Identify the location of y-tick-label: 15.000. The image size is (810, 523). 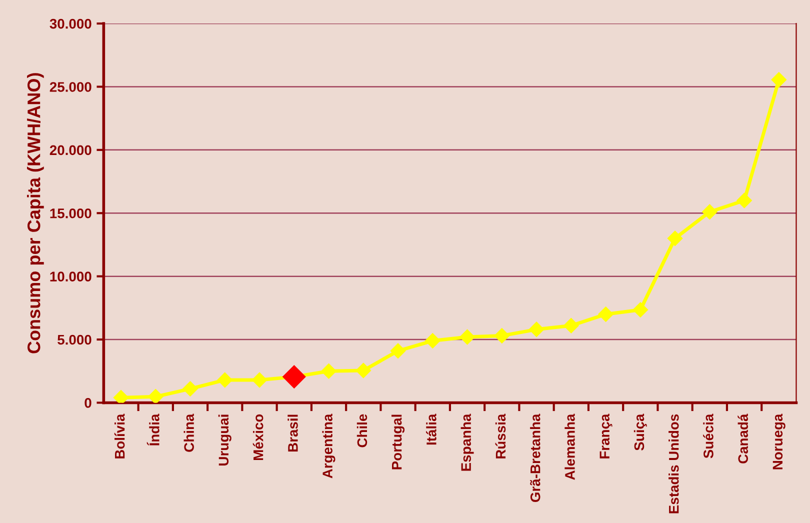
(71, 213).